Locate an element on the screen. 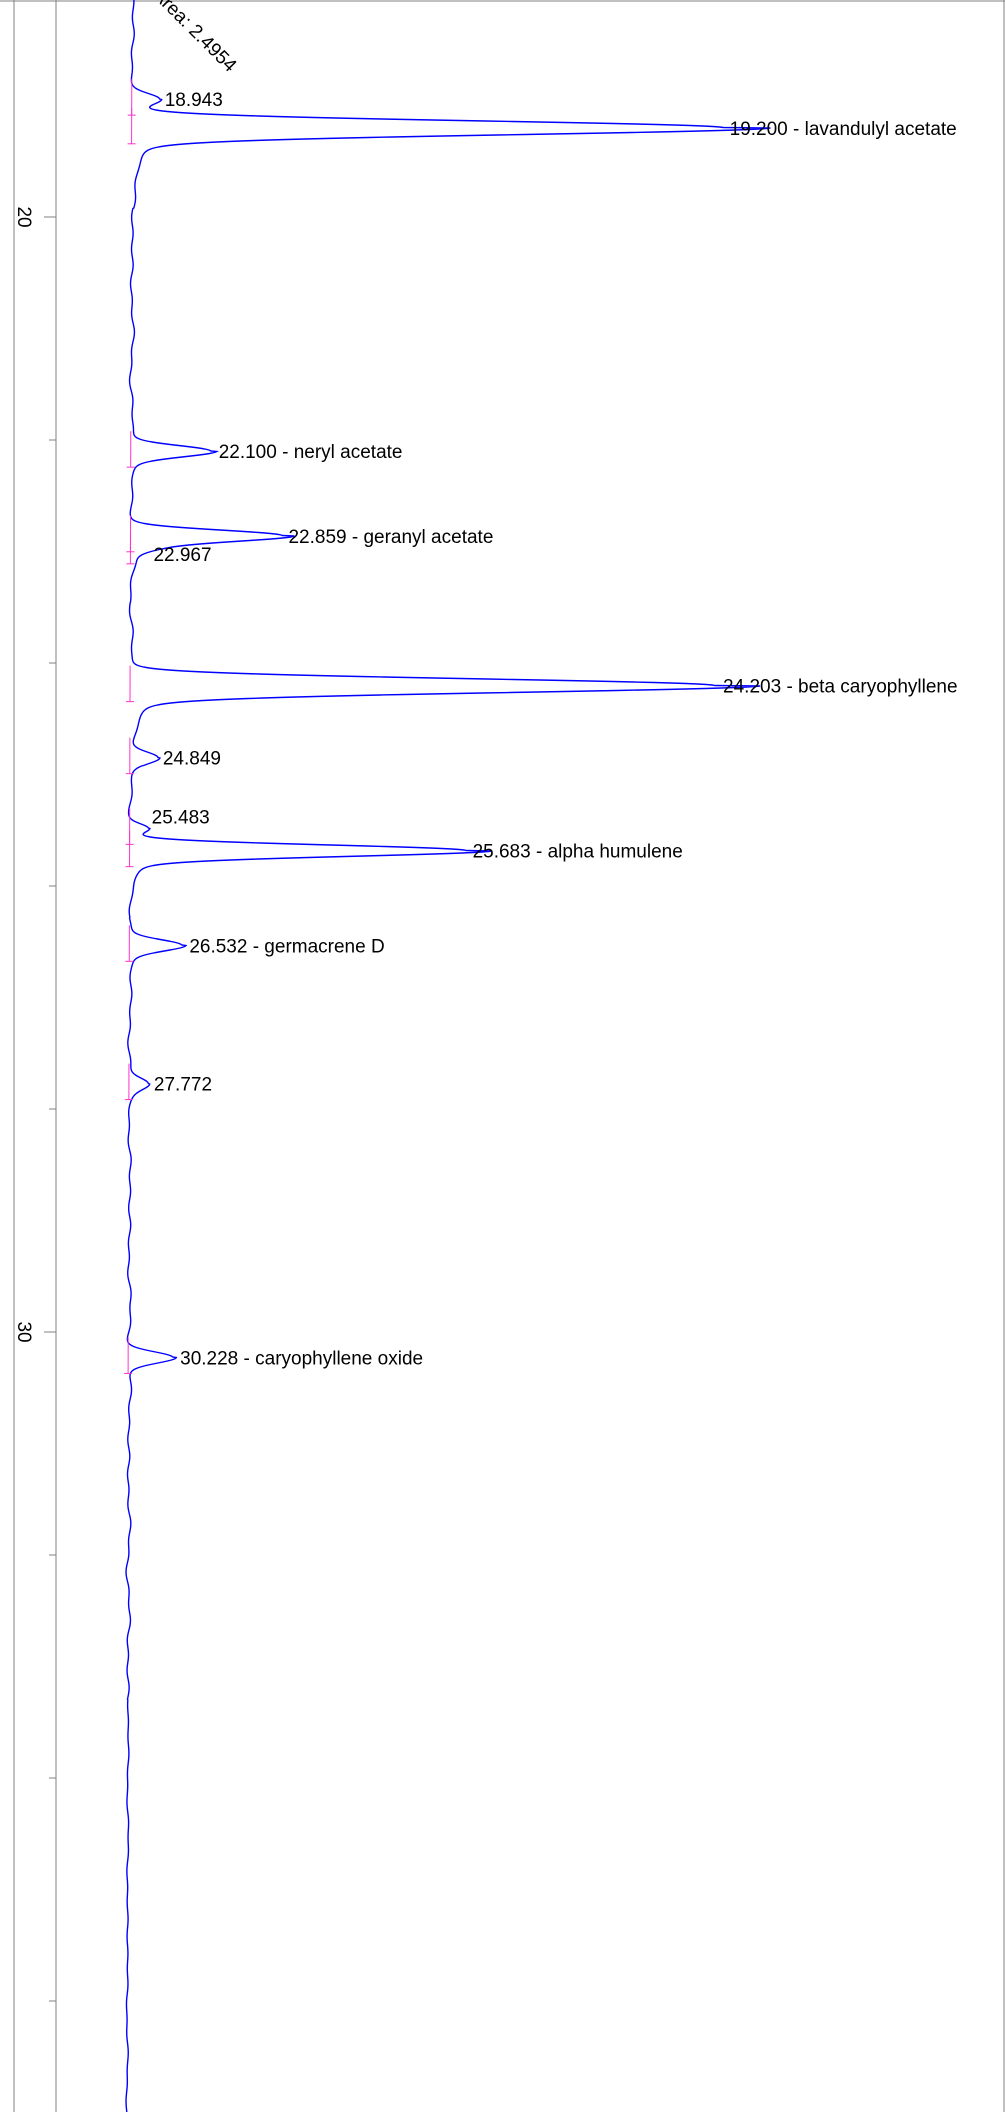  peak-label: 27.772 is located at coordinates (183, 1085).